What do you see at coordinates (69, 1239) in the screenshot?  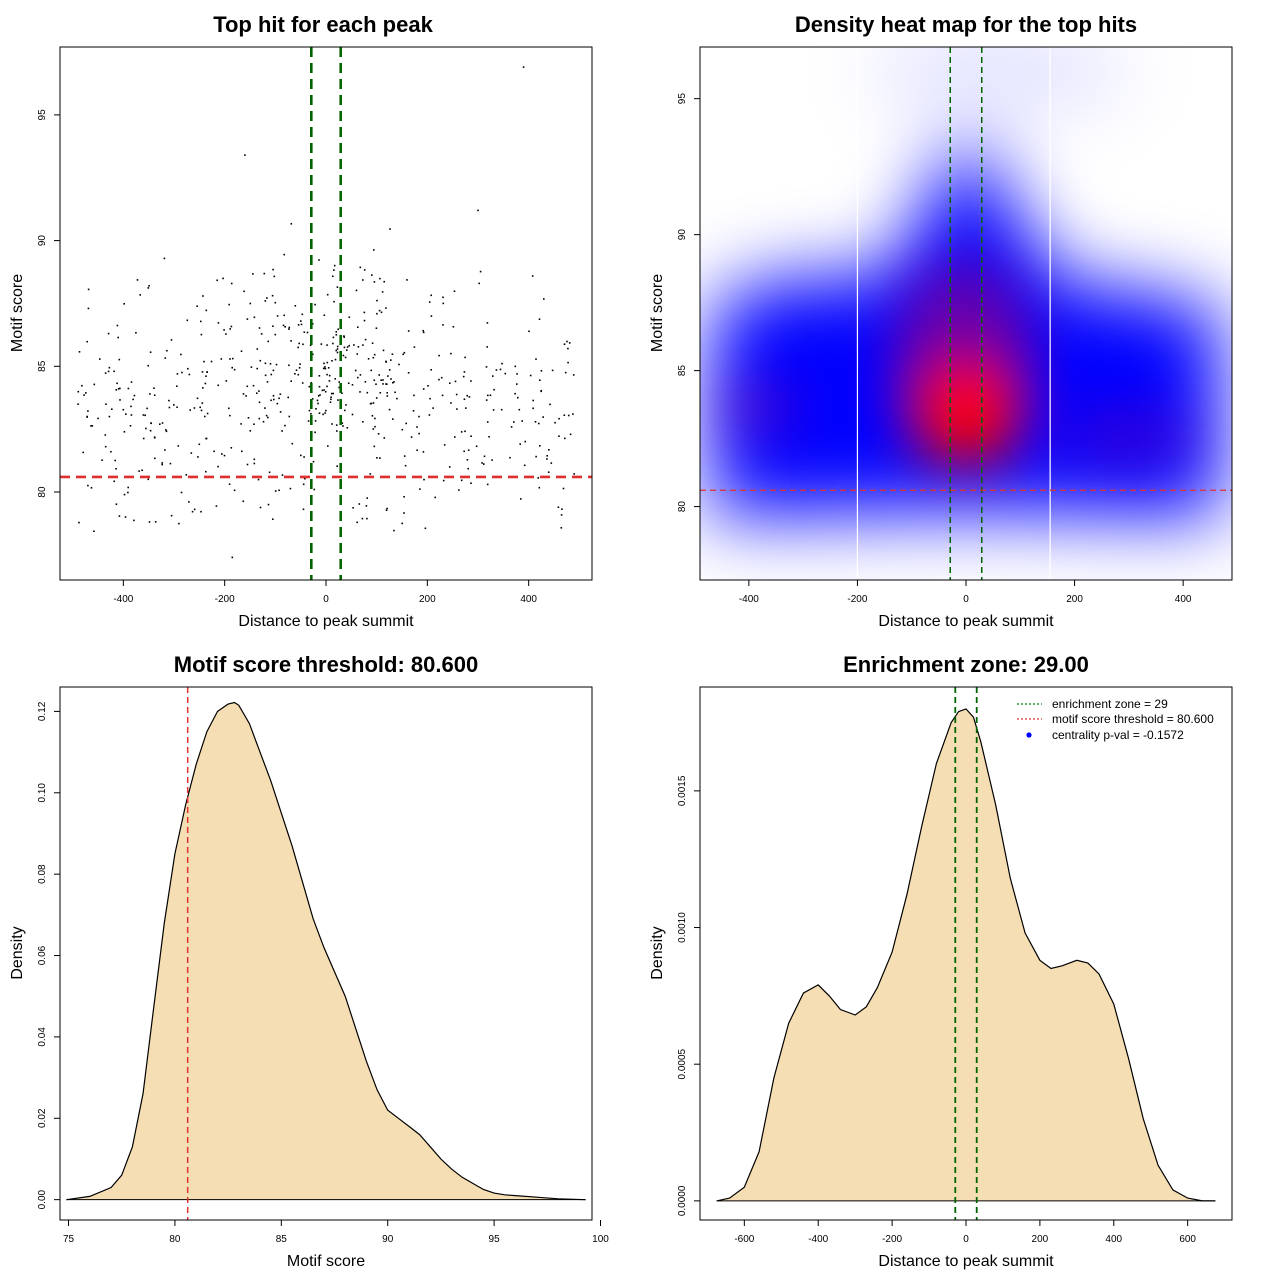 I see `score-density-x-tick-label: 75` at bounding box center [69, 1239].